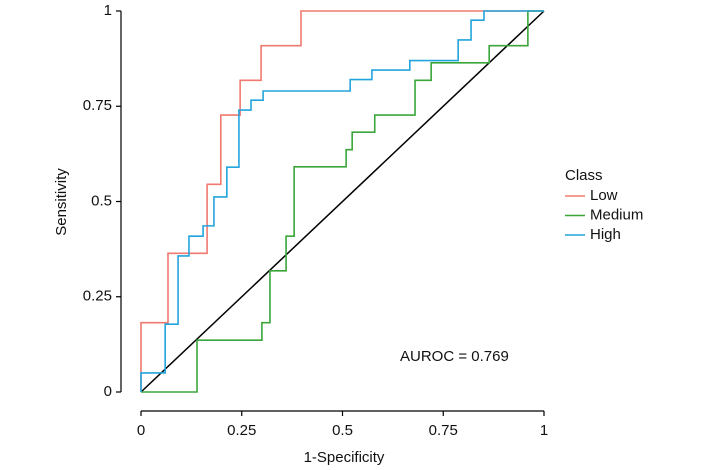 This screenshot has width=703, height=470. Describe the element at coordinates (616, 214) in the screenshot. I see `legend-label: Medium` at that location.